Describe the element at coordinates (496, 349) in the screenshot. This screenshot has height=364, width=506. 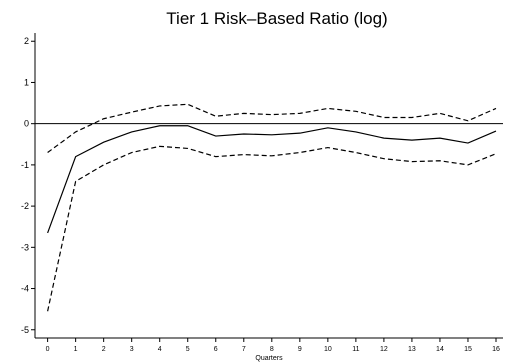
I see `x-tick-label: 16` at that location.